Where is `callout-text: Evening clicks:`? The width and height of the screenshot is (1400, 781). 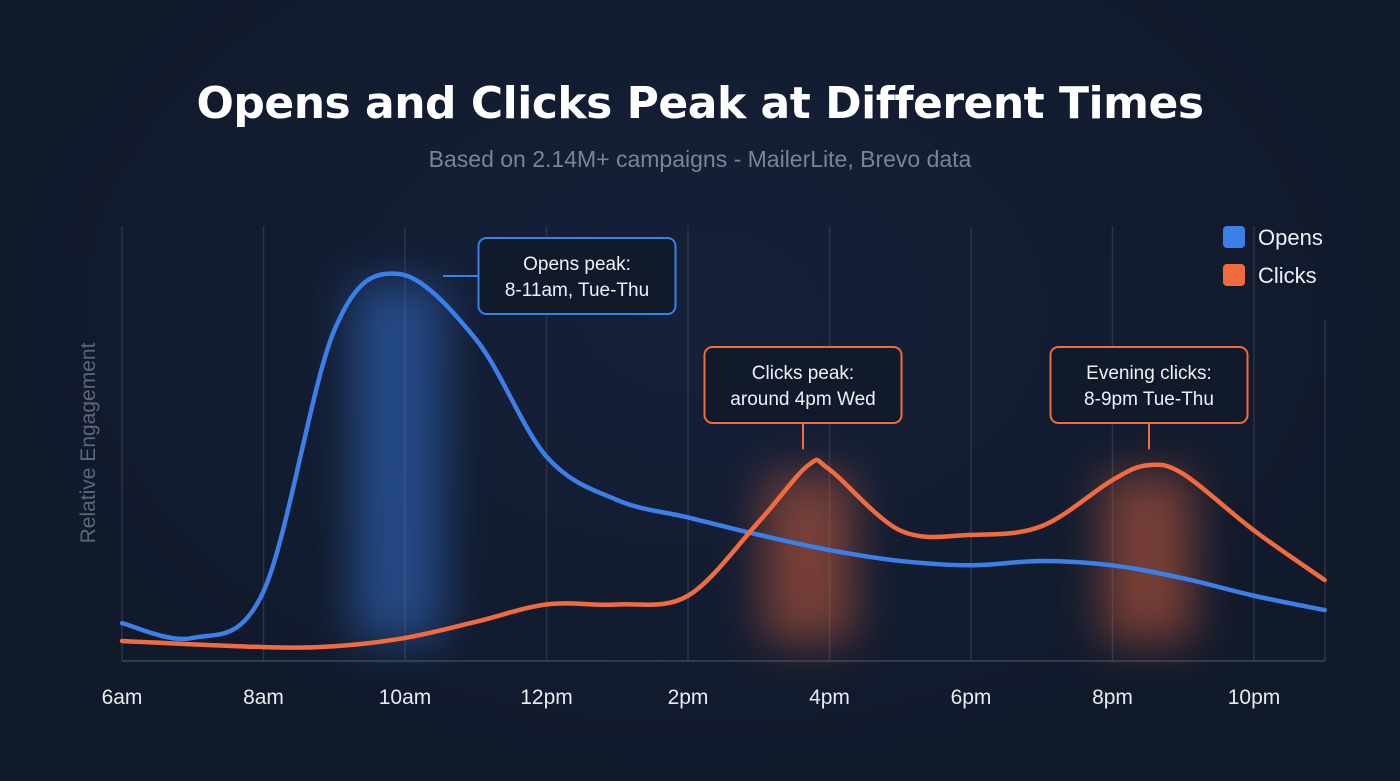
callout-text: Evening clicks: is located at coordinates (1149, 373).